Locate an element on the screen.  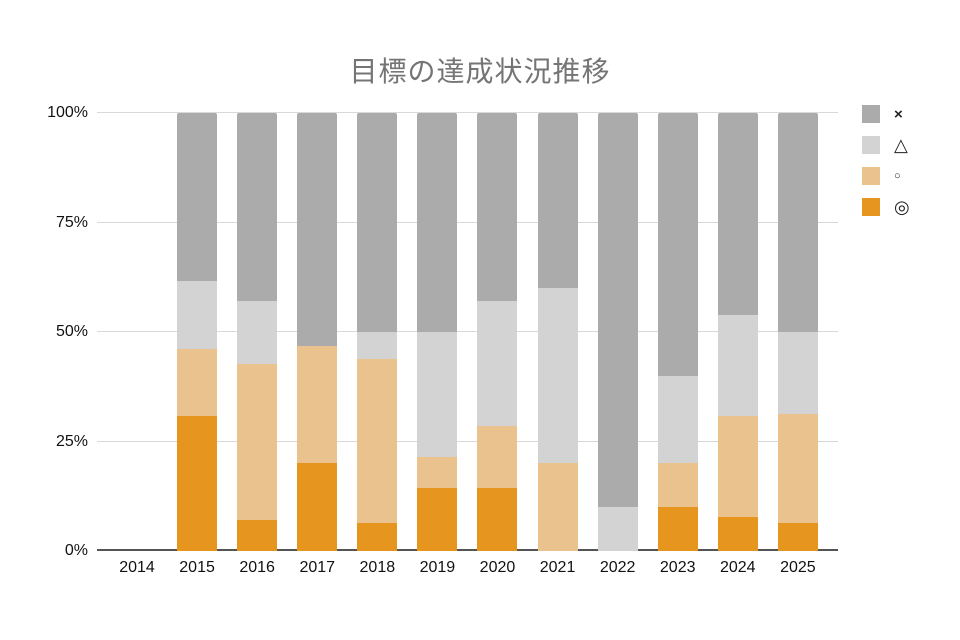
legend-item: △ is located at coordinates (907, 144).